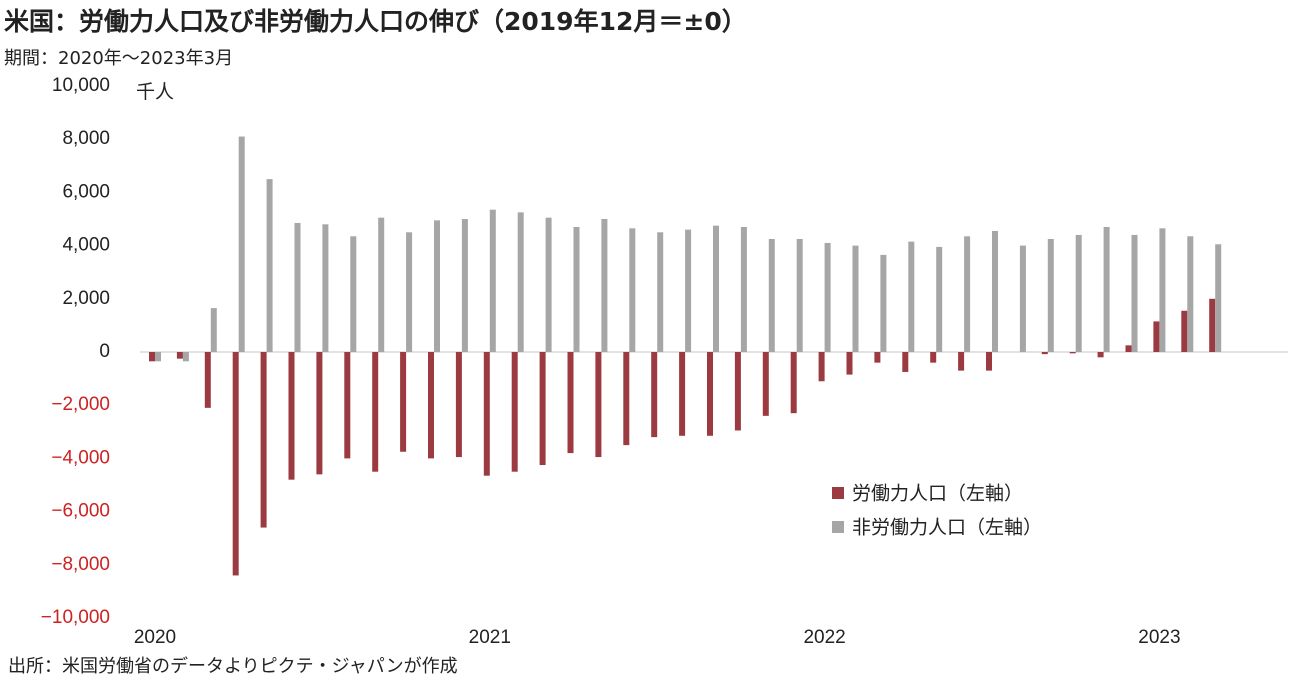 The image size is (1294, 678). What do you see at coordinates (80, 457) in the screenshot?
I see `y-tick-label: −4,000` at bounding box center [80, 457].